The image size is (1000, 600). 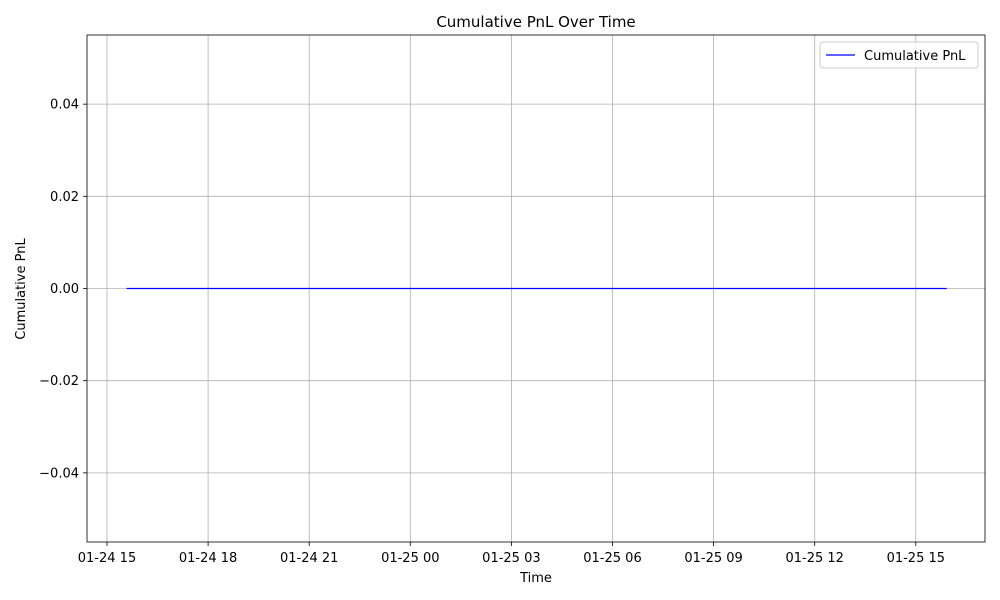 I want to click on x-tick-label: 01-25 00, so click(x=410, y=558).